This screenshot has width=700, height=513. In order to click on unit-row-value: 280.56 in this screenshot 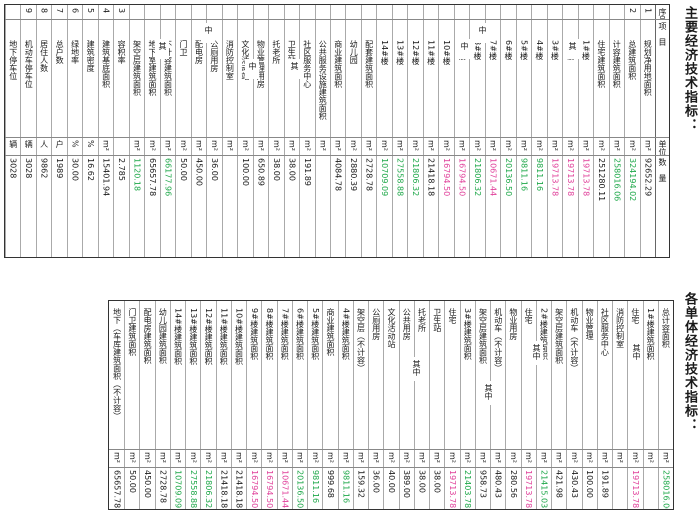, I will do `click(513, 484)`.